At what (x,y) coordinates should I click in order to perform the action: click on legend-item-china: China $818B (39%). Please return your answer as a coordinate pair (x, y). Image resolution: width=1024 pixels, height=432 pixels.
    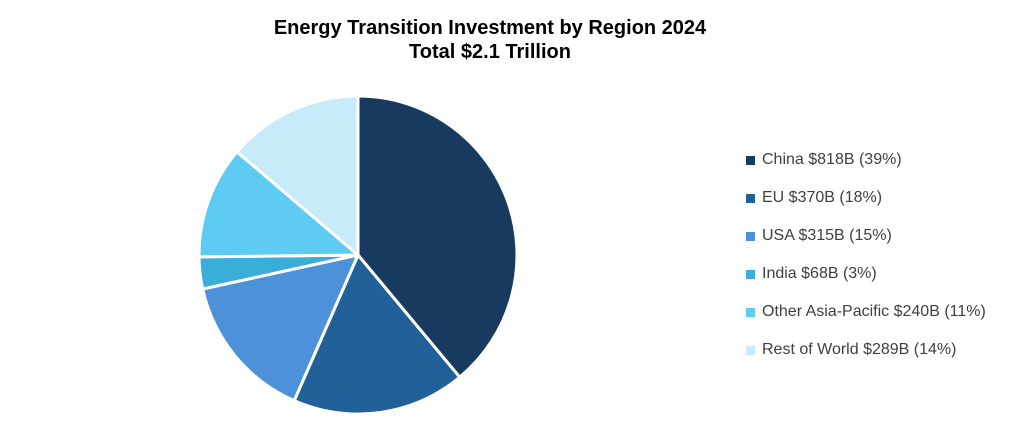
    Looking at the image, I should click on (883, 160).